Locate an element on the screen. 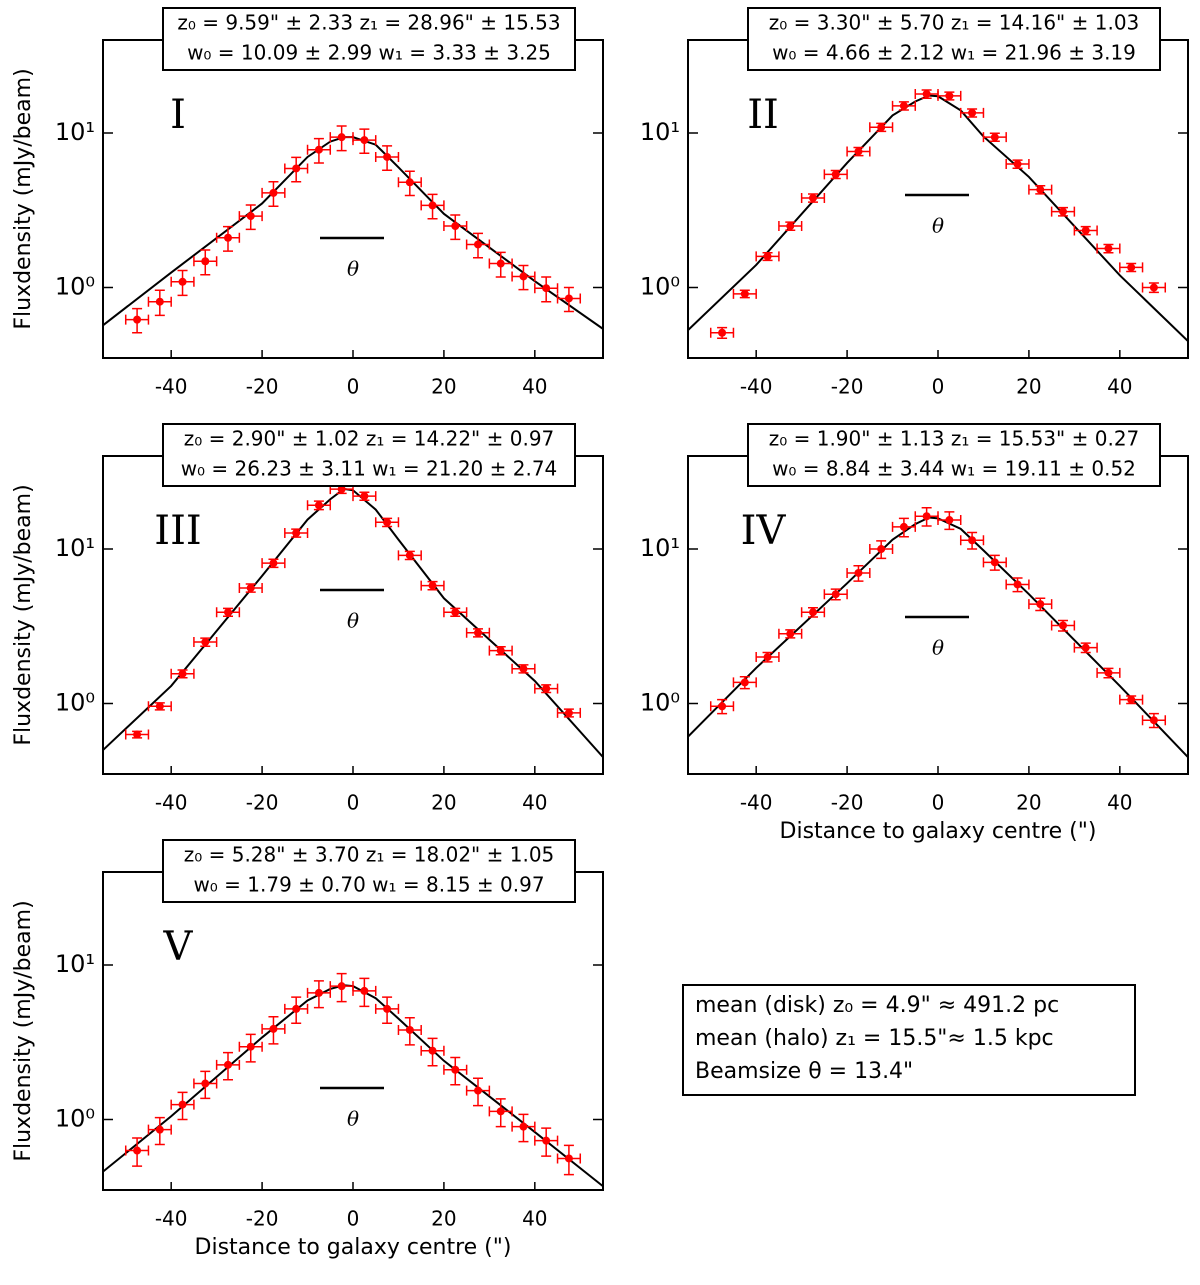 Image resolution: width=1200 pixels, height=1285 pixels. panel-label: II is located at coordinates (763, 115).